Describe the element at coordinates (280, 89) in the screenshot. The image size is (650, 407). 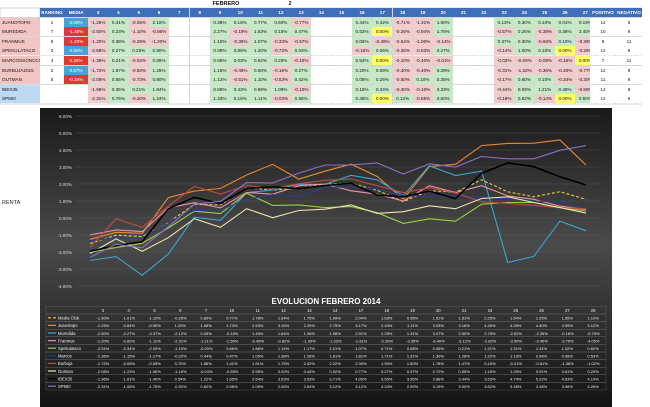
I see `value-cell: 1.09%` at that location.